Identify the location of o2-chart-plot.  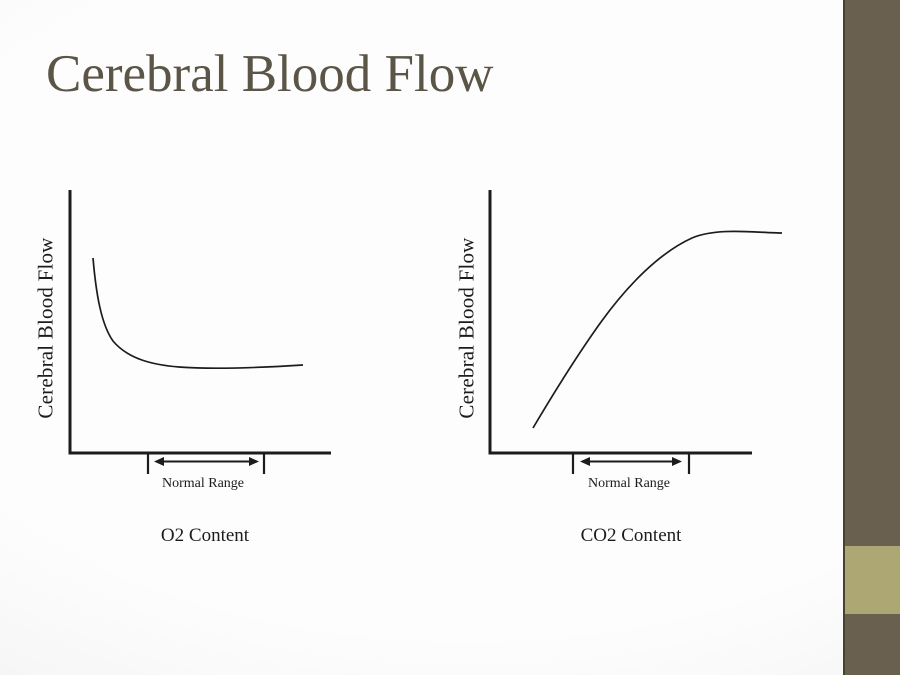
(199, 332).